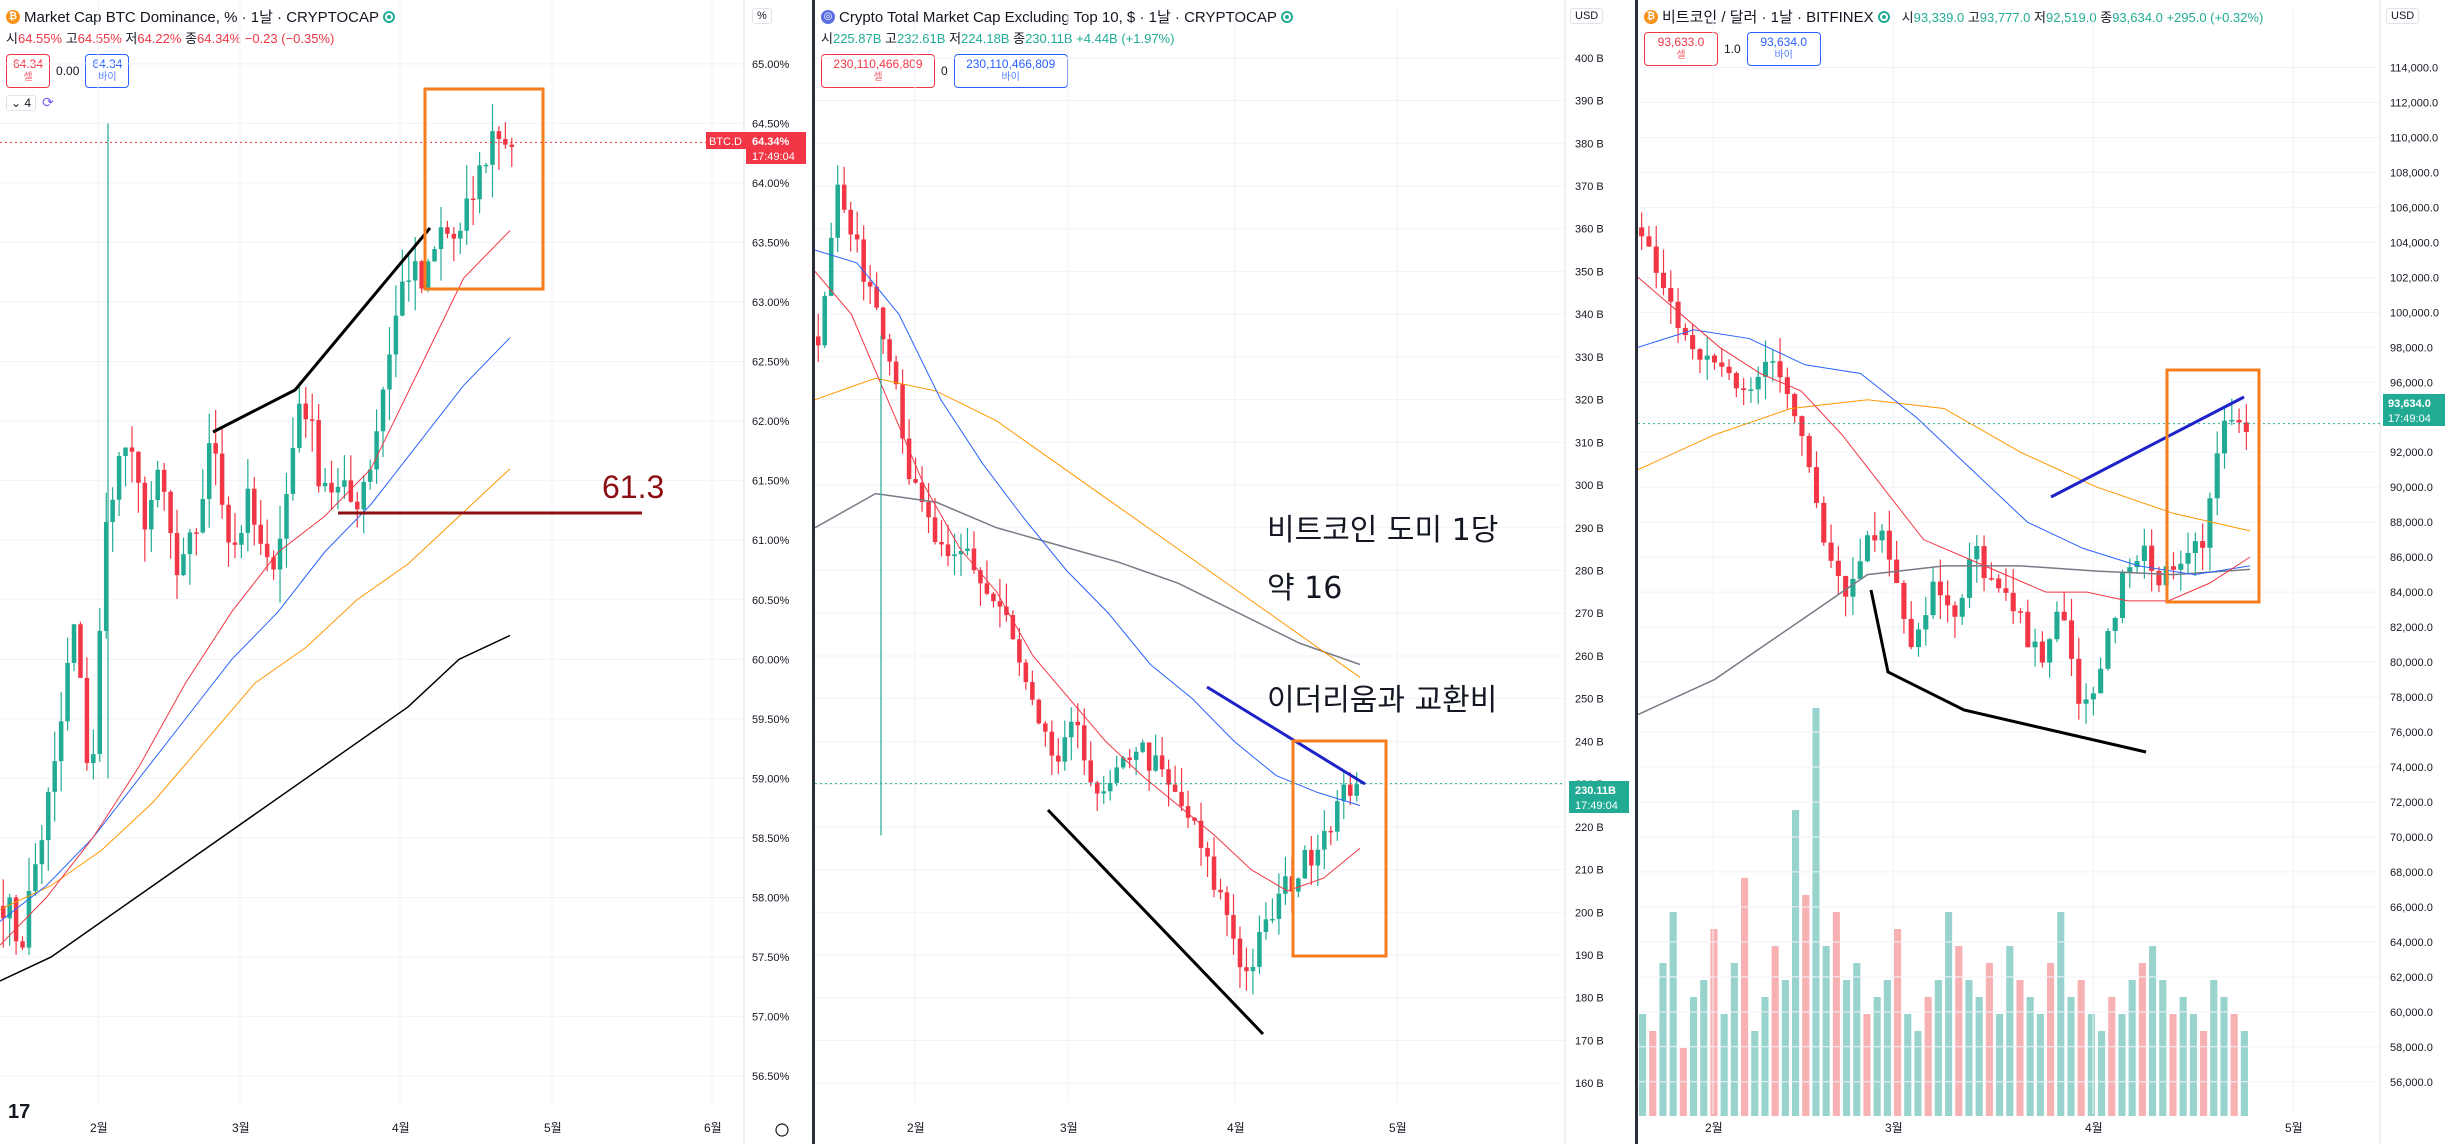 The height and width of the screenshot is (1144, 2451). Describe the element at coordinates (2411, 628) in the screenshot. I see `y-tick-label: 82,000.0` at that location.